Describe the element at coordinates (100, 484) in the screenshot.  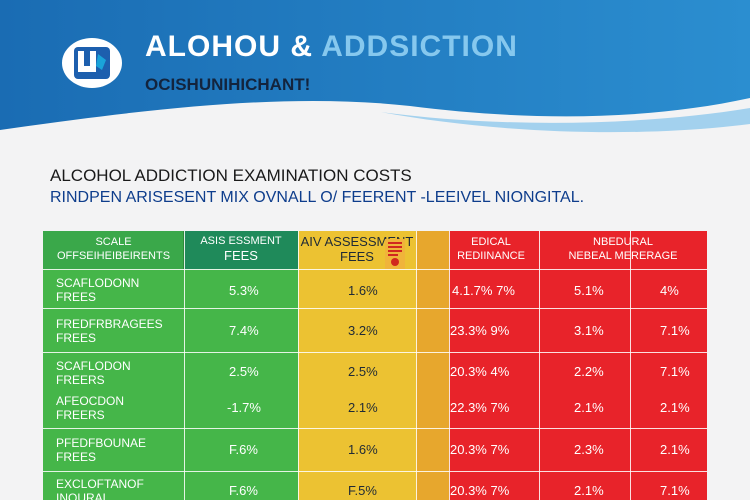
I see `row-label: EXCLOFTANOF` at that location.